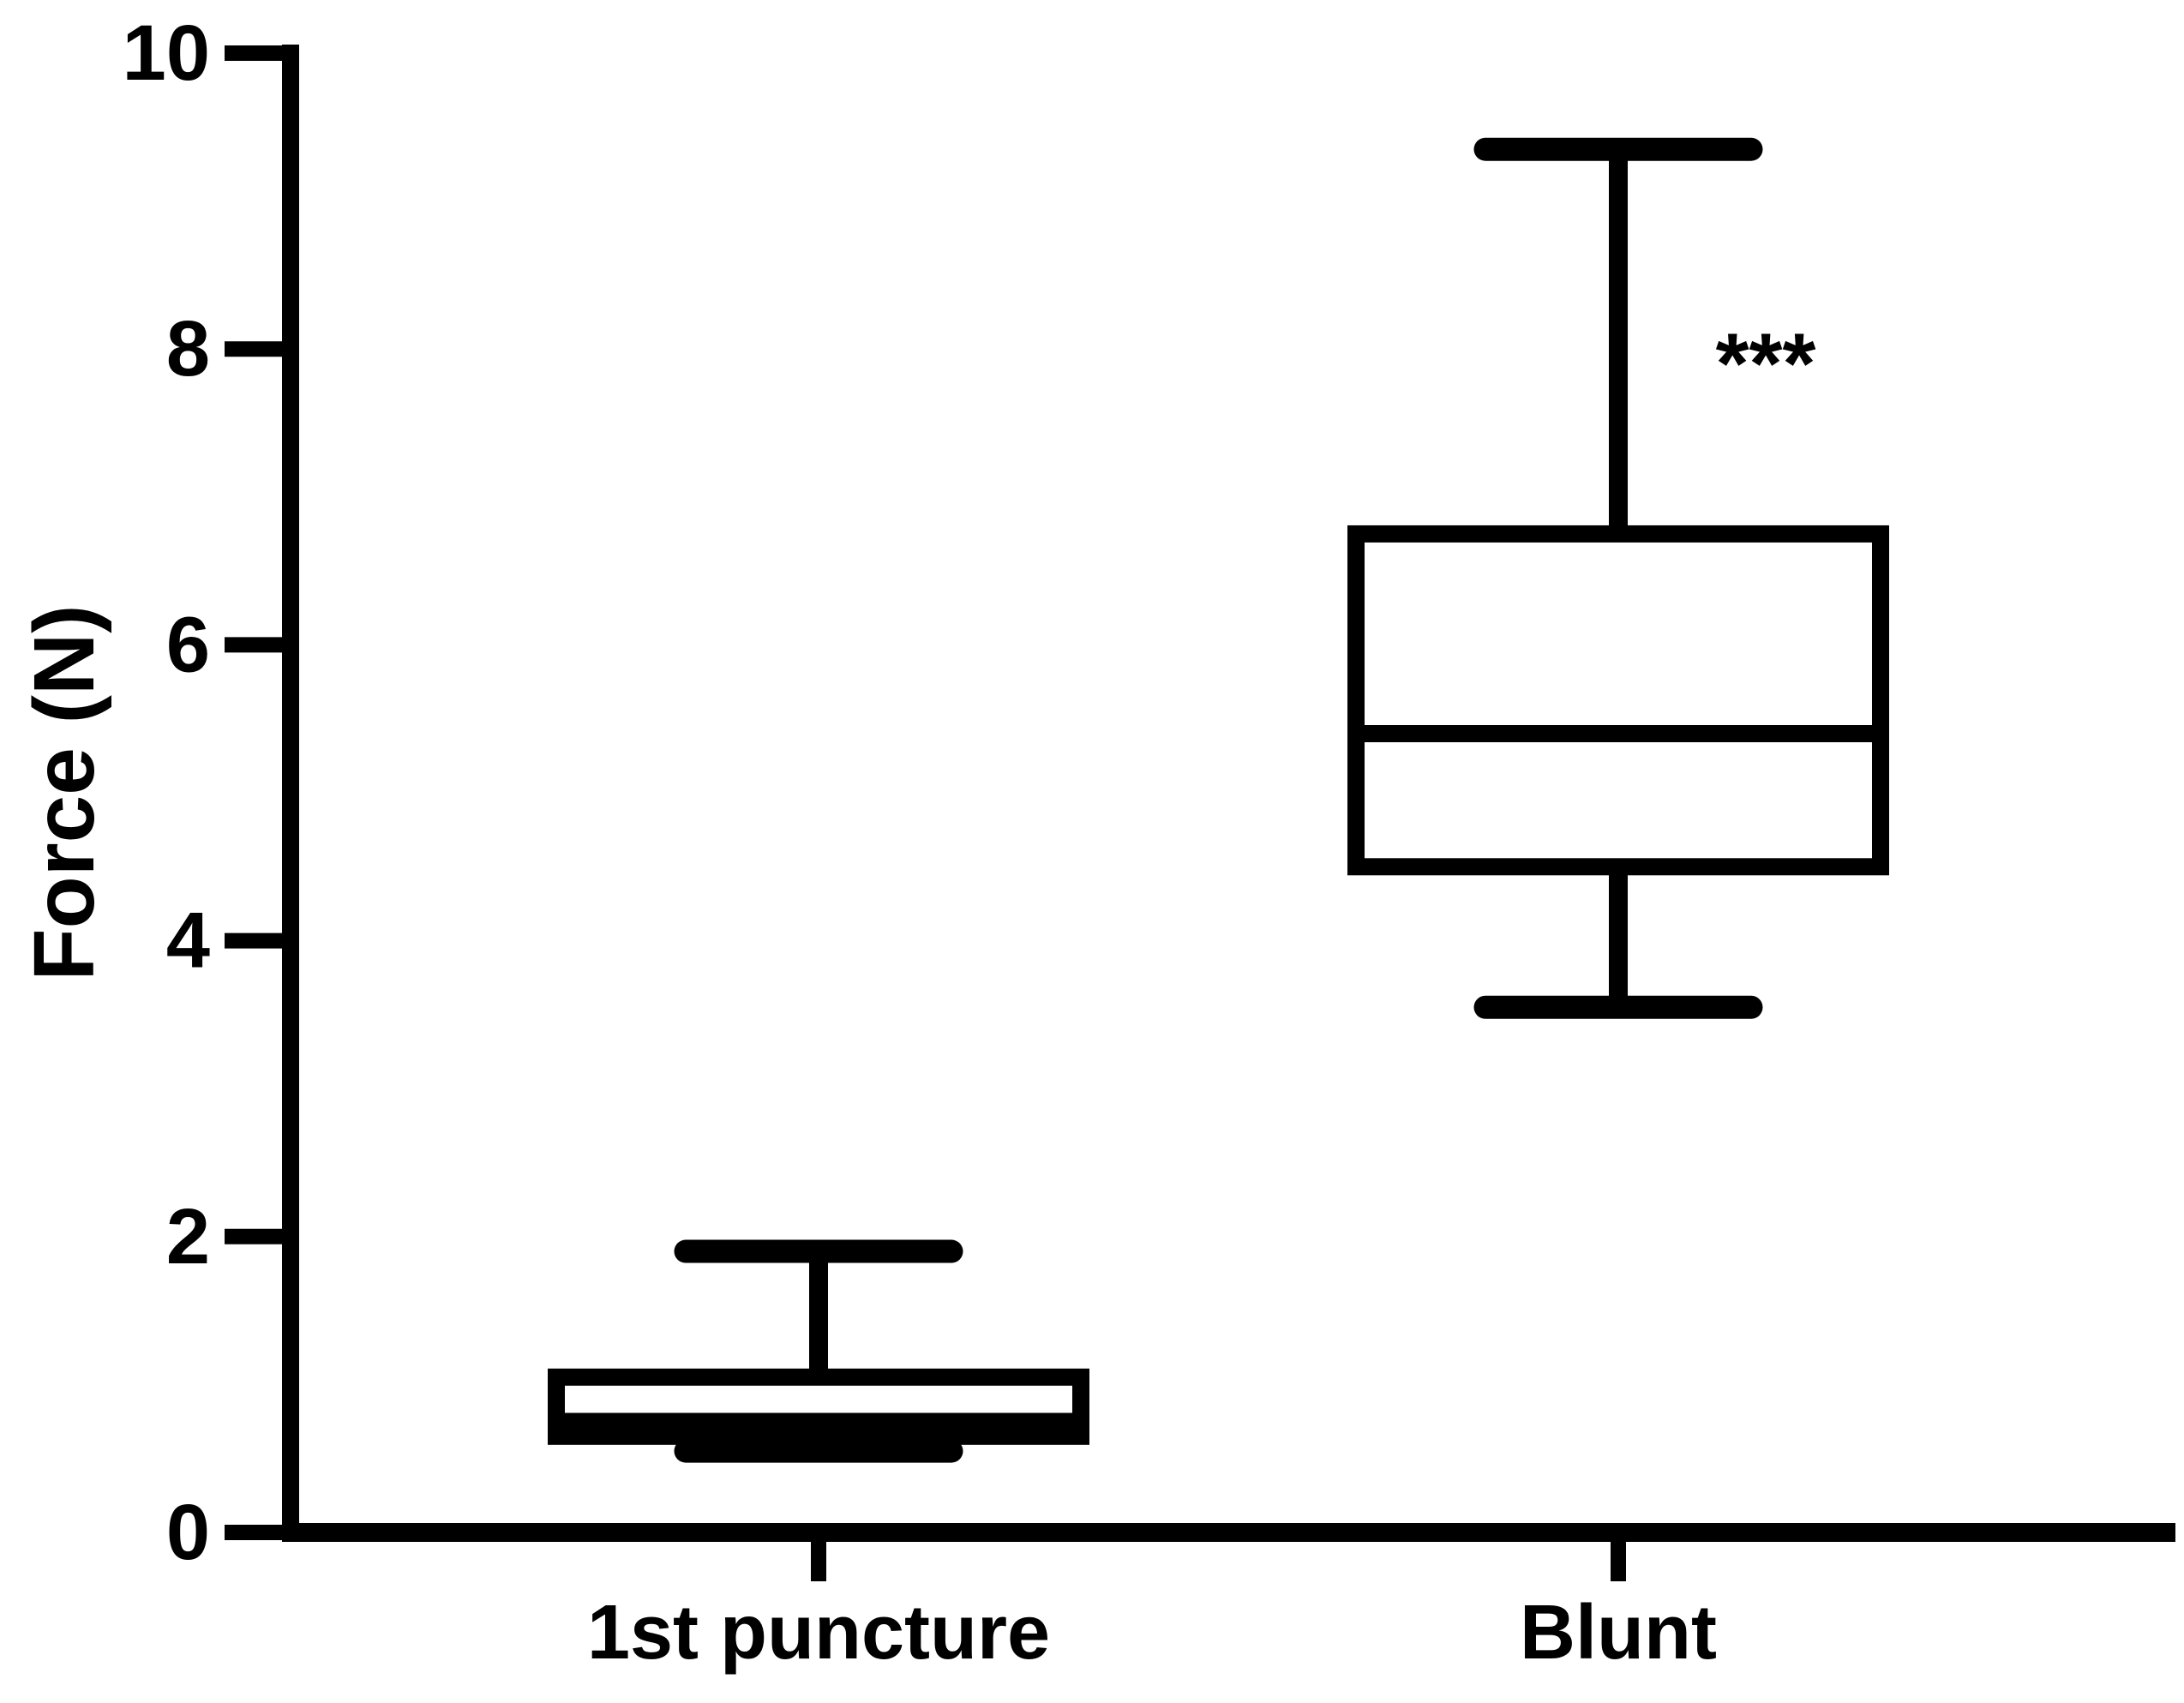  I want to click on x-tick-label: Blunt, so click(1618, 1633).